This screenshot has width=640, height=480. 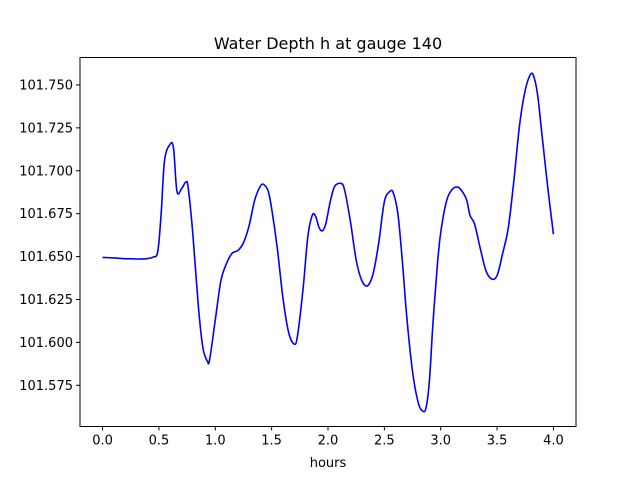 I want to click on x-tick-label: 2.0, so click(x=328, y=441).